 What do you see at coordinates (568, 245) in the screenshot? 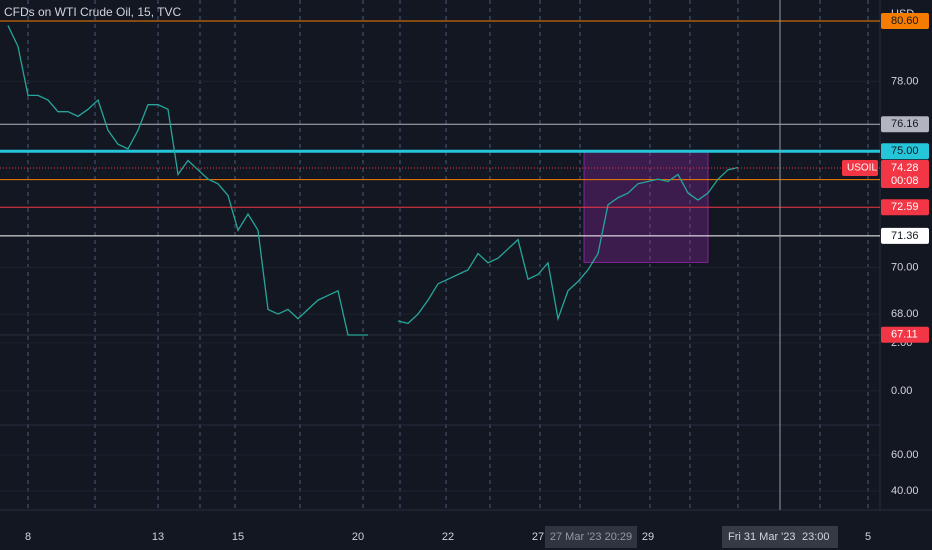
I see `price-line` at bounding box center [568, 245].